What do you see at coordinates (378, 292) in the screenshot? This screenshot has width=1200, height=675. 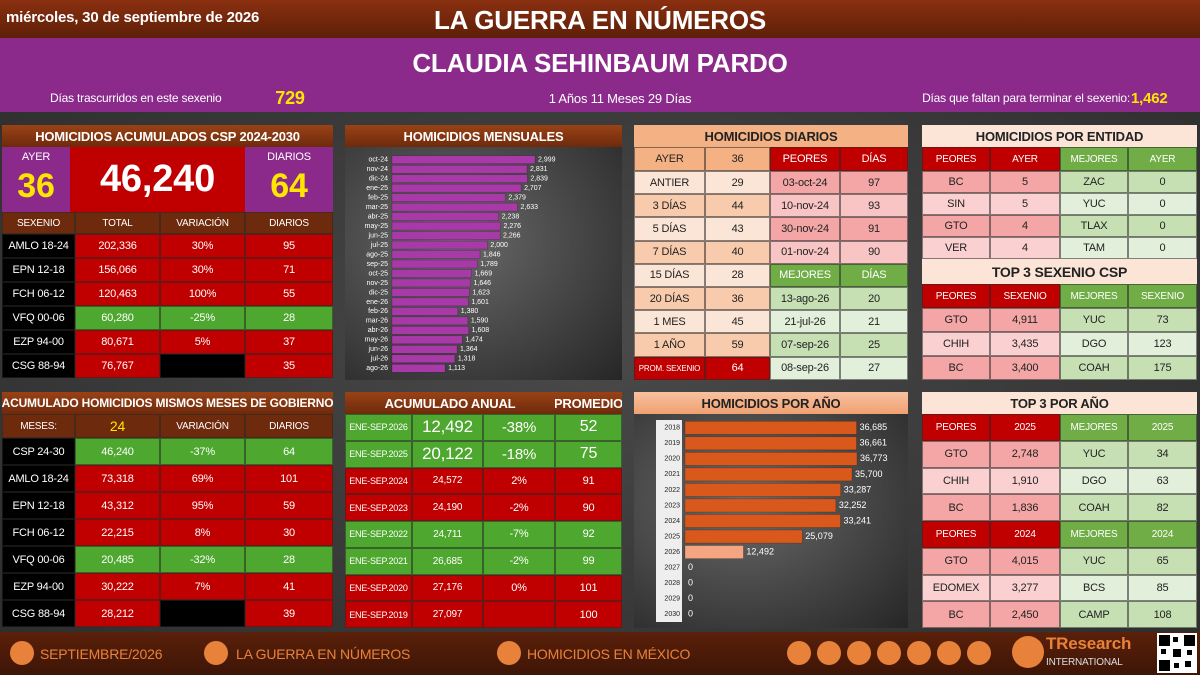 I see `category-label: dic-25` at bounding box center [378, 292].